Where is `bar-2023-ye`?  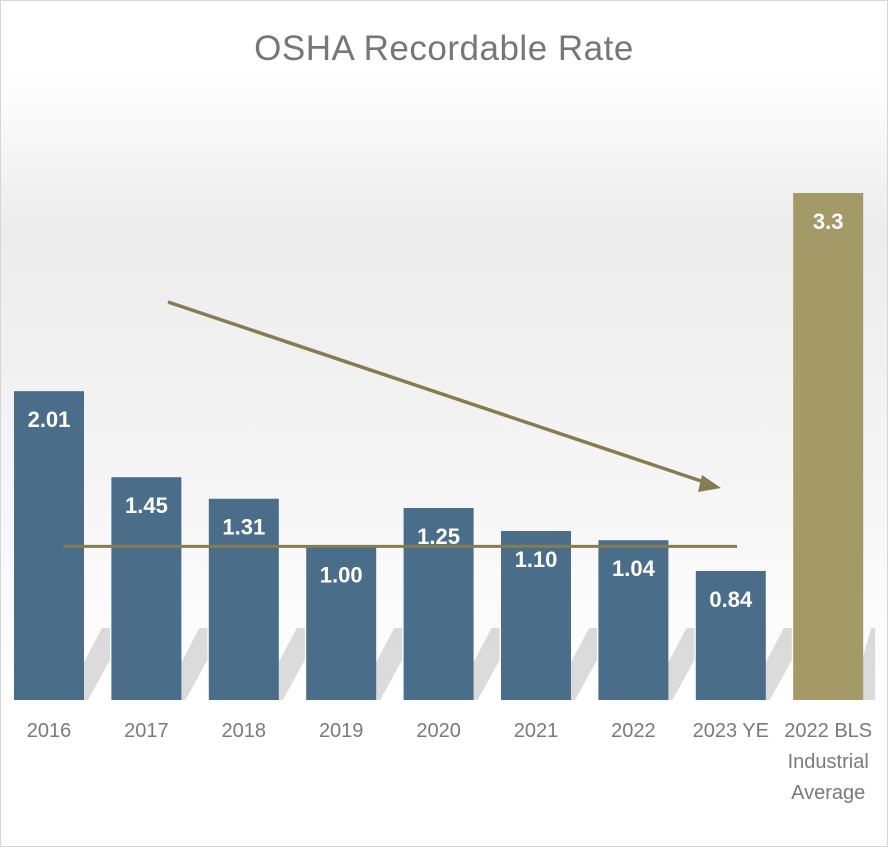 bar-2023-ye is located at coordinates (730, 635).